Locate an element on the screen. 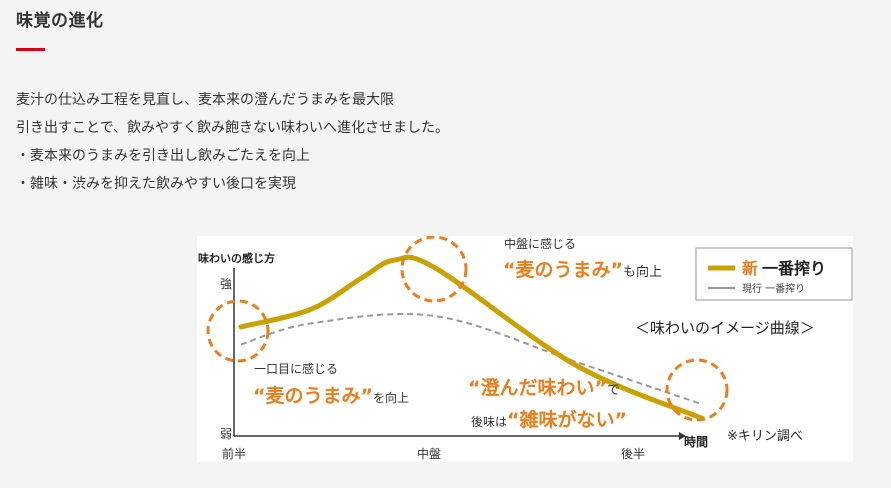 The width and height of the screenshot is (891, 488). description-line: ・麦本来のうまみを引き出し飲みごたえを向上 is located at coordinates (163, 156).